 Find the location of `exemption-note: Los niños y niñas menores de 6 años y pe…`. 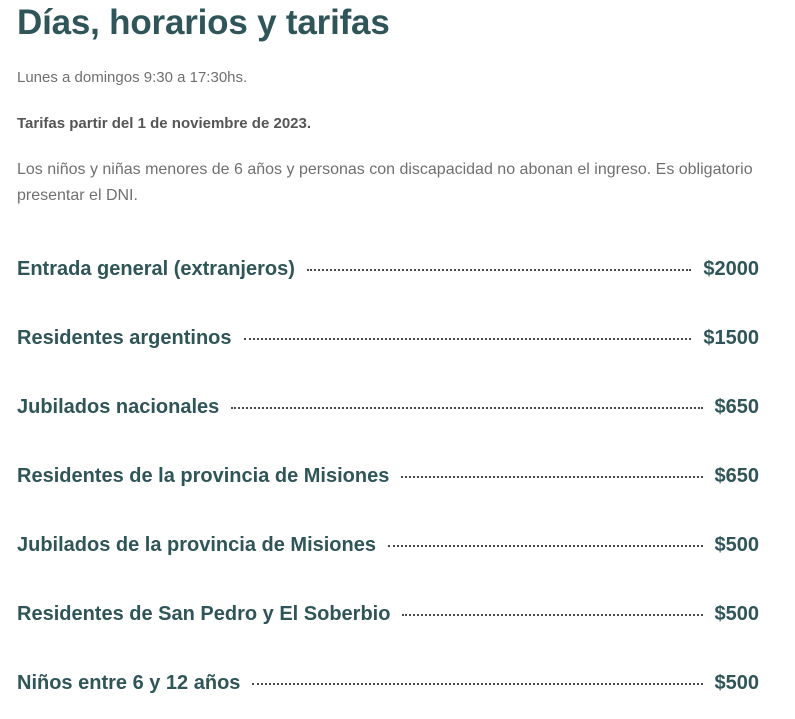

exemption-note: Los niños y niñas menores de 6 años y pe… is located at coordinates (385, 182).